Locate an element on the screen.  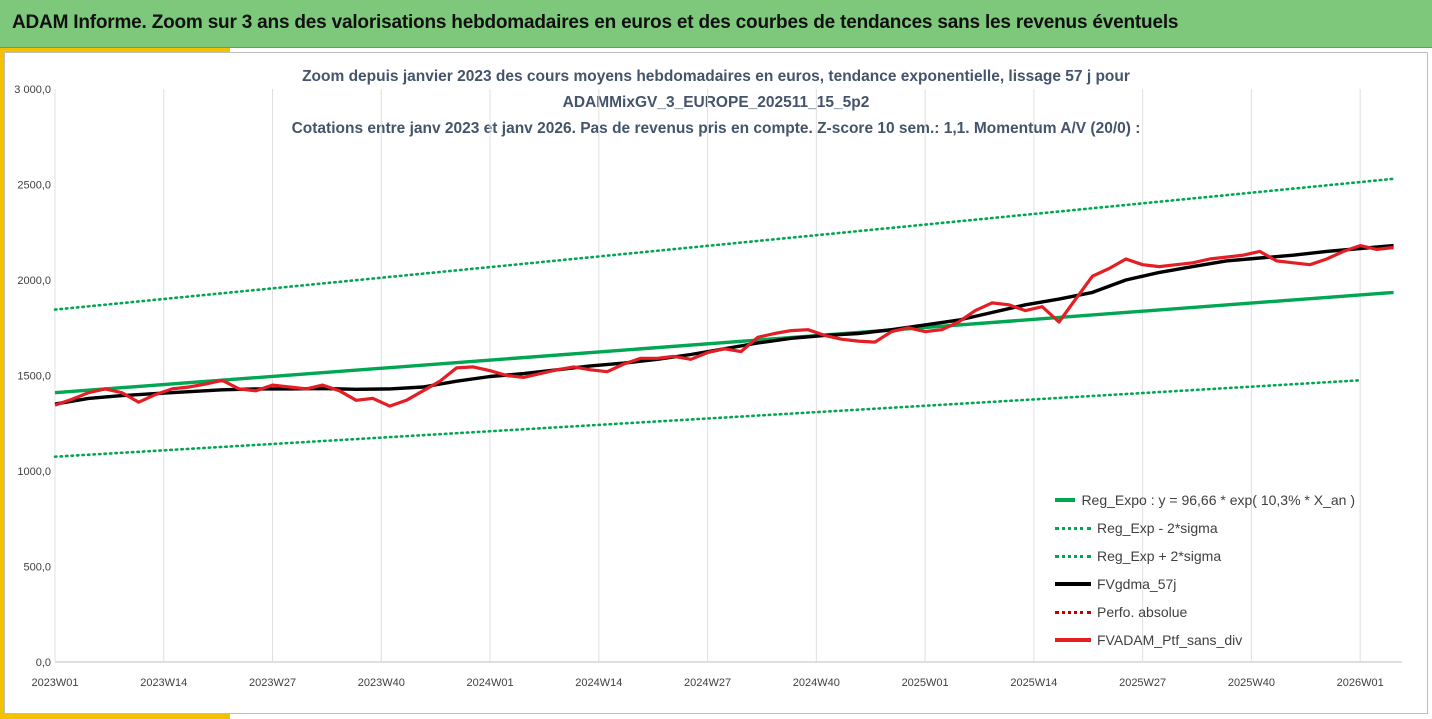
y-tick-label: 2500,0 is located at coordinates (34, 186).